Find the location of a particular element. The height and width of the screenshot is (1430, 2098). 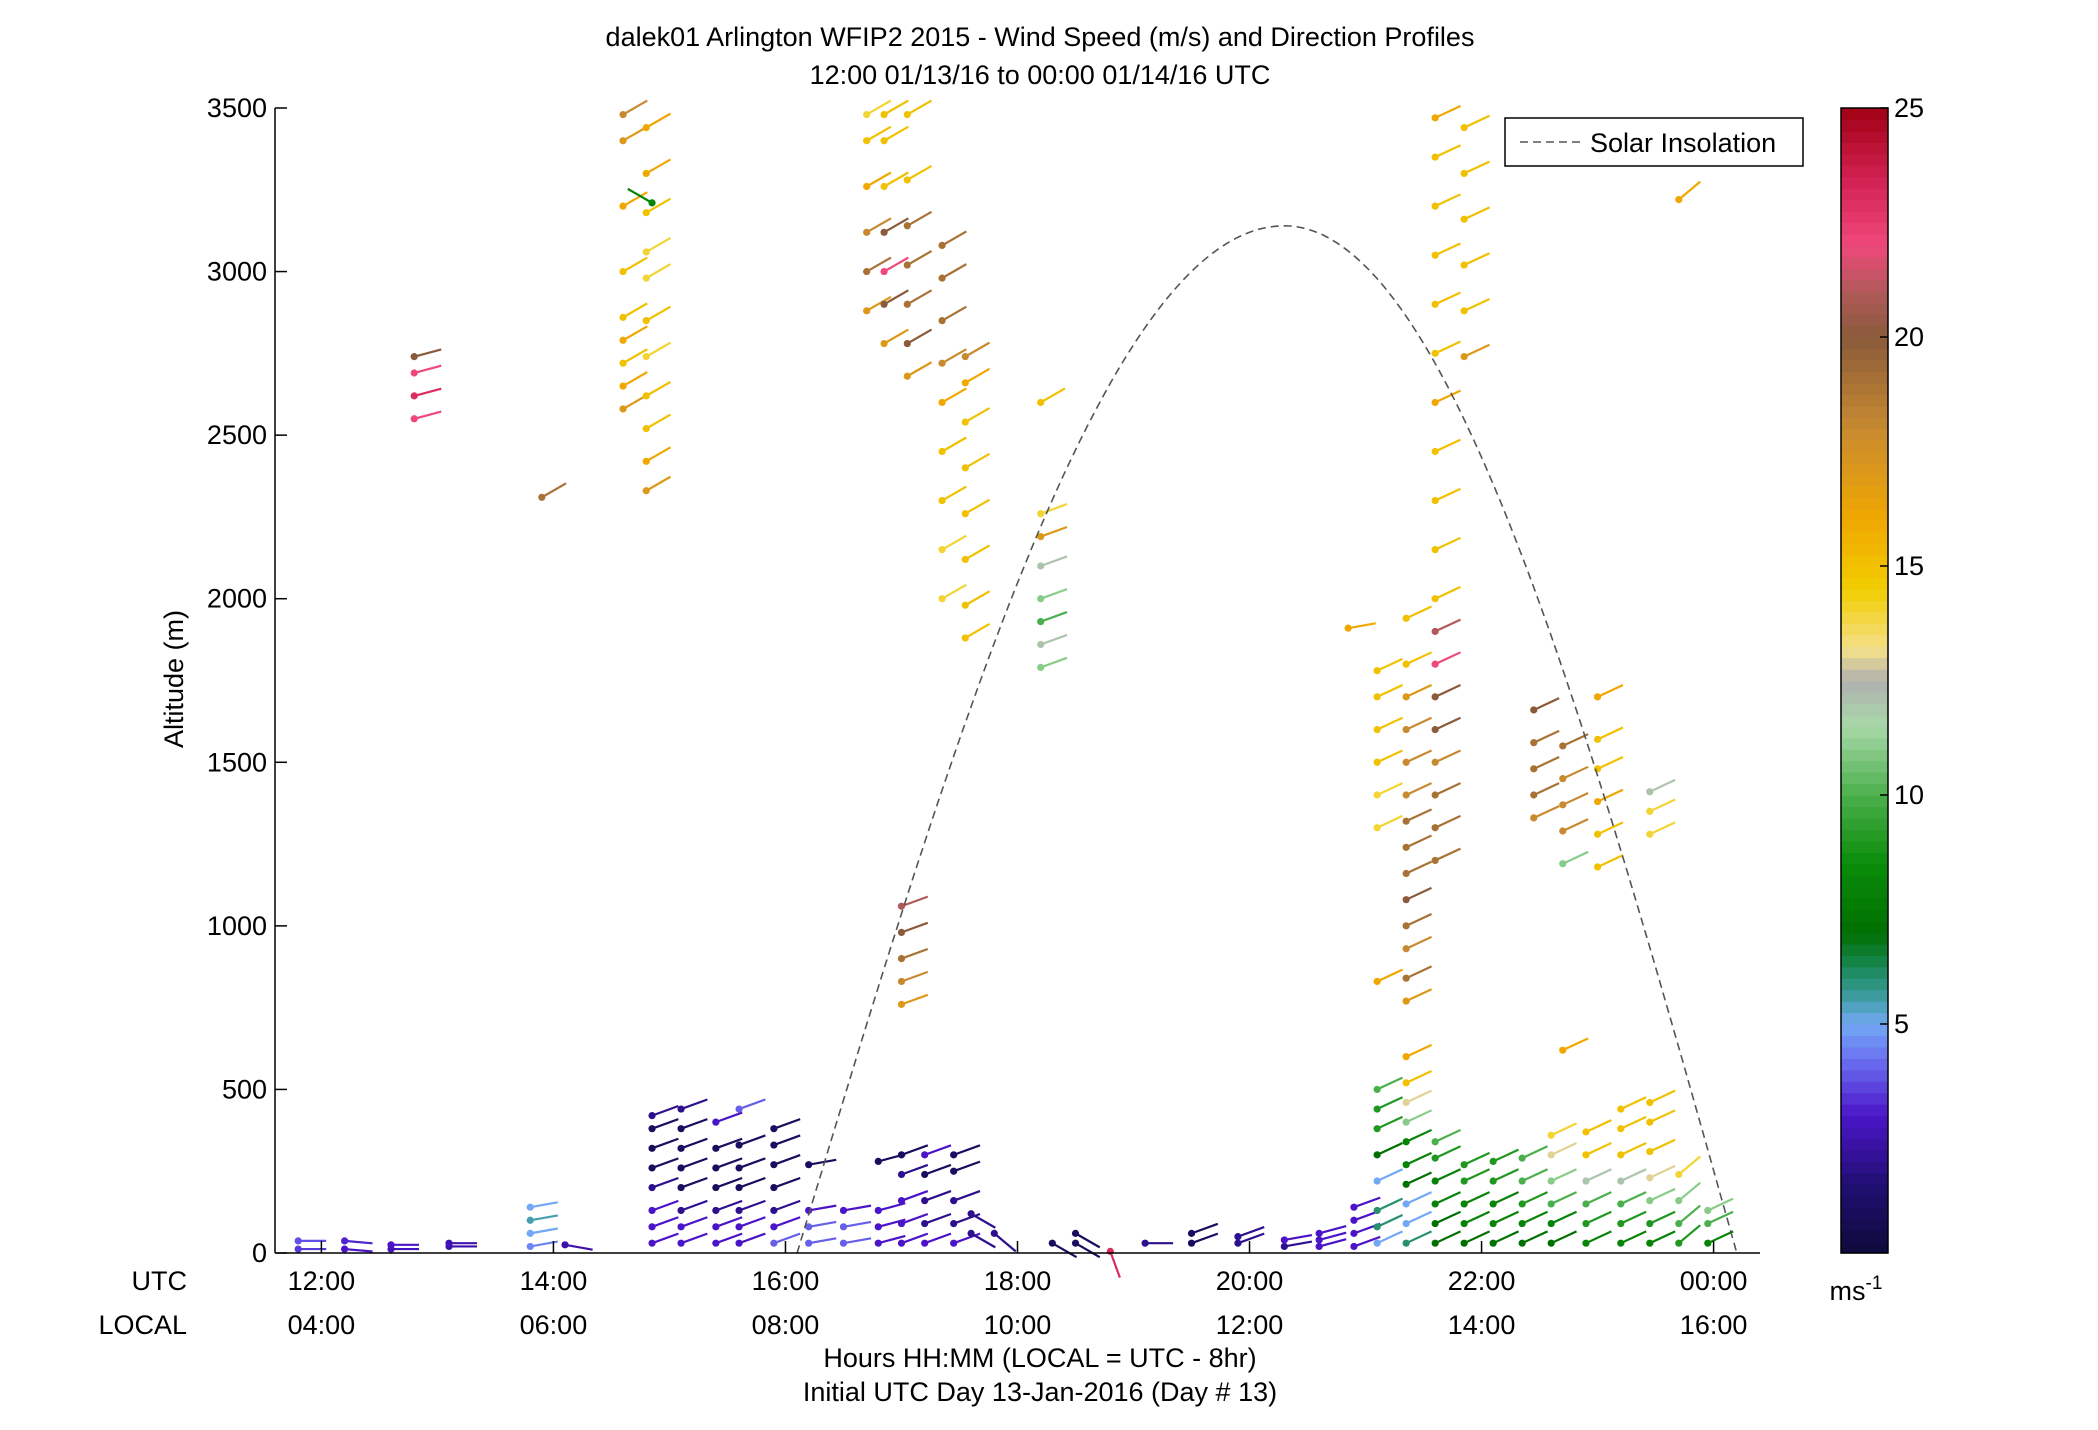

colorbar-frame is located at coordinates (1864, 680).